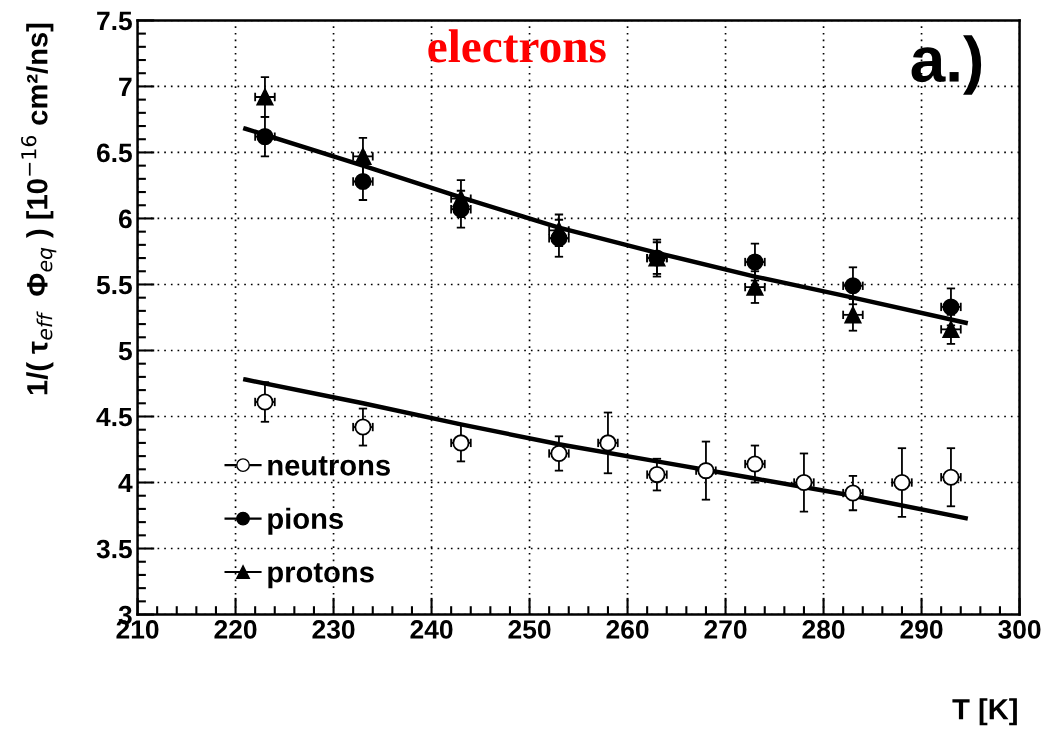  I want to click on y-tick-label: 7, so click(125, 86).